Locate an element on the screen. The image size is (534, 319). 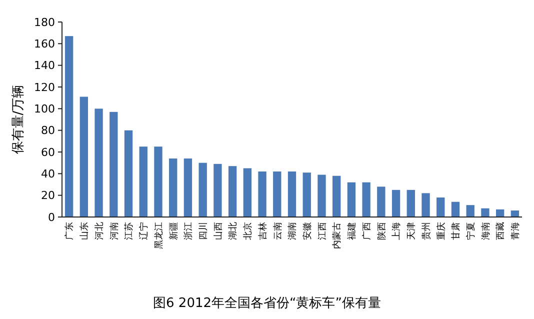
x-tick-label: 浙江 is located at coordinates (188, 231).